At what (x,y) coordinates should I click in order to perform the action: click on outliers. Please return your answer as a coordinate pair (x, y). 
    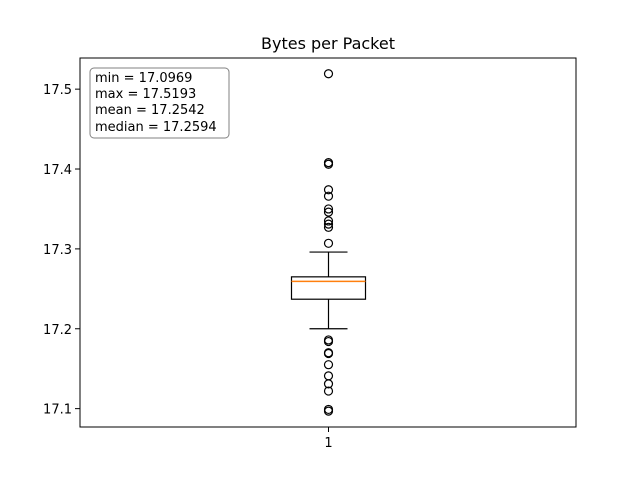
    Looking at the image, I should click on (328, 242).